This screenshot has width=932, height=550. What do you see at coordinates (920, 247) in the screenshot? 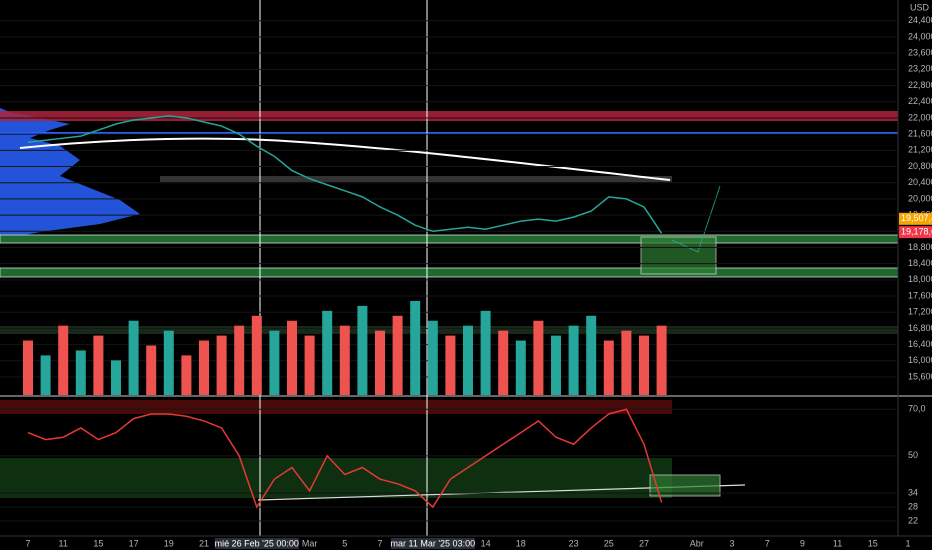
I see `y-tick-label: 18,800,0` at bounding box center [920, 247].